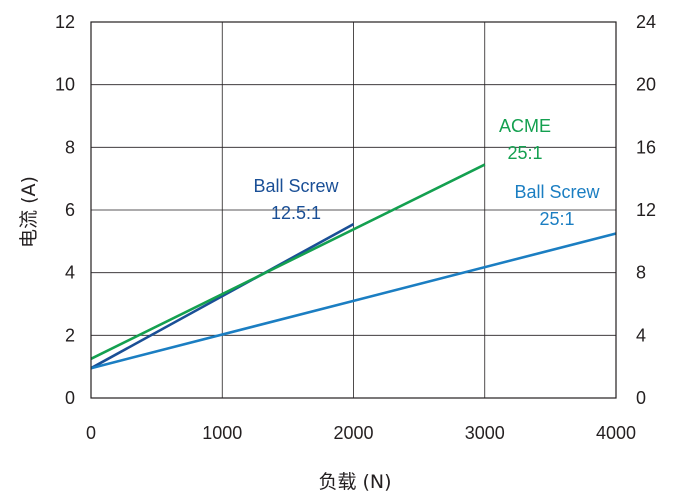  Describe the element at coordinates (70, 210) in the screenshot. I see `y-tick-label: 6` at that location.